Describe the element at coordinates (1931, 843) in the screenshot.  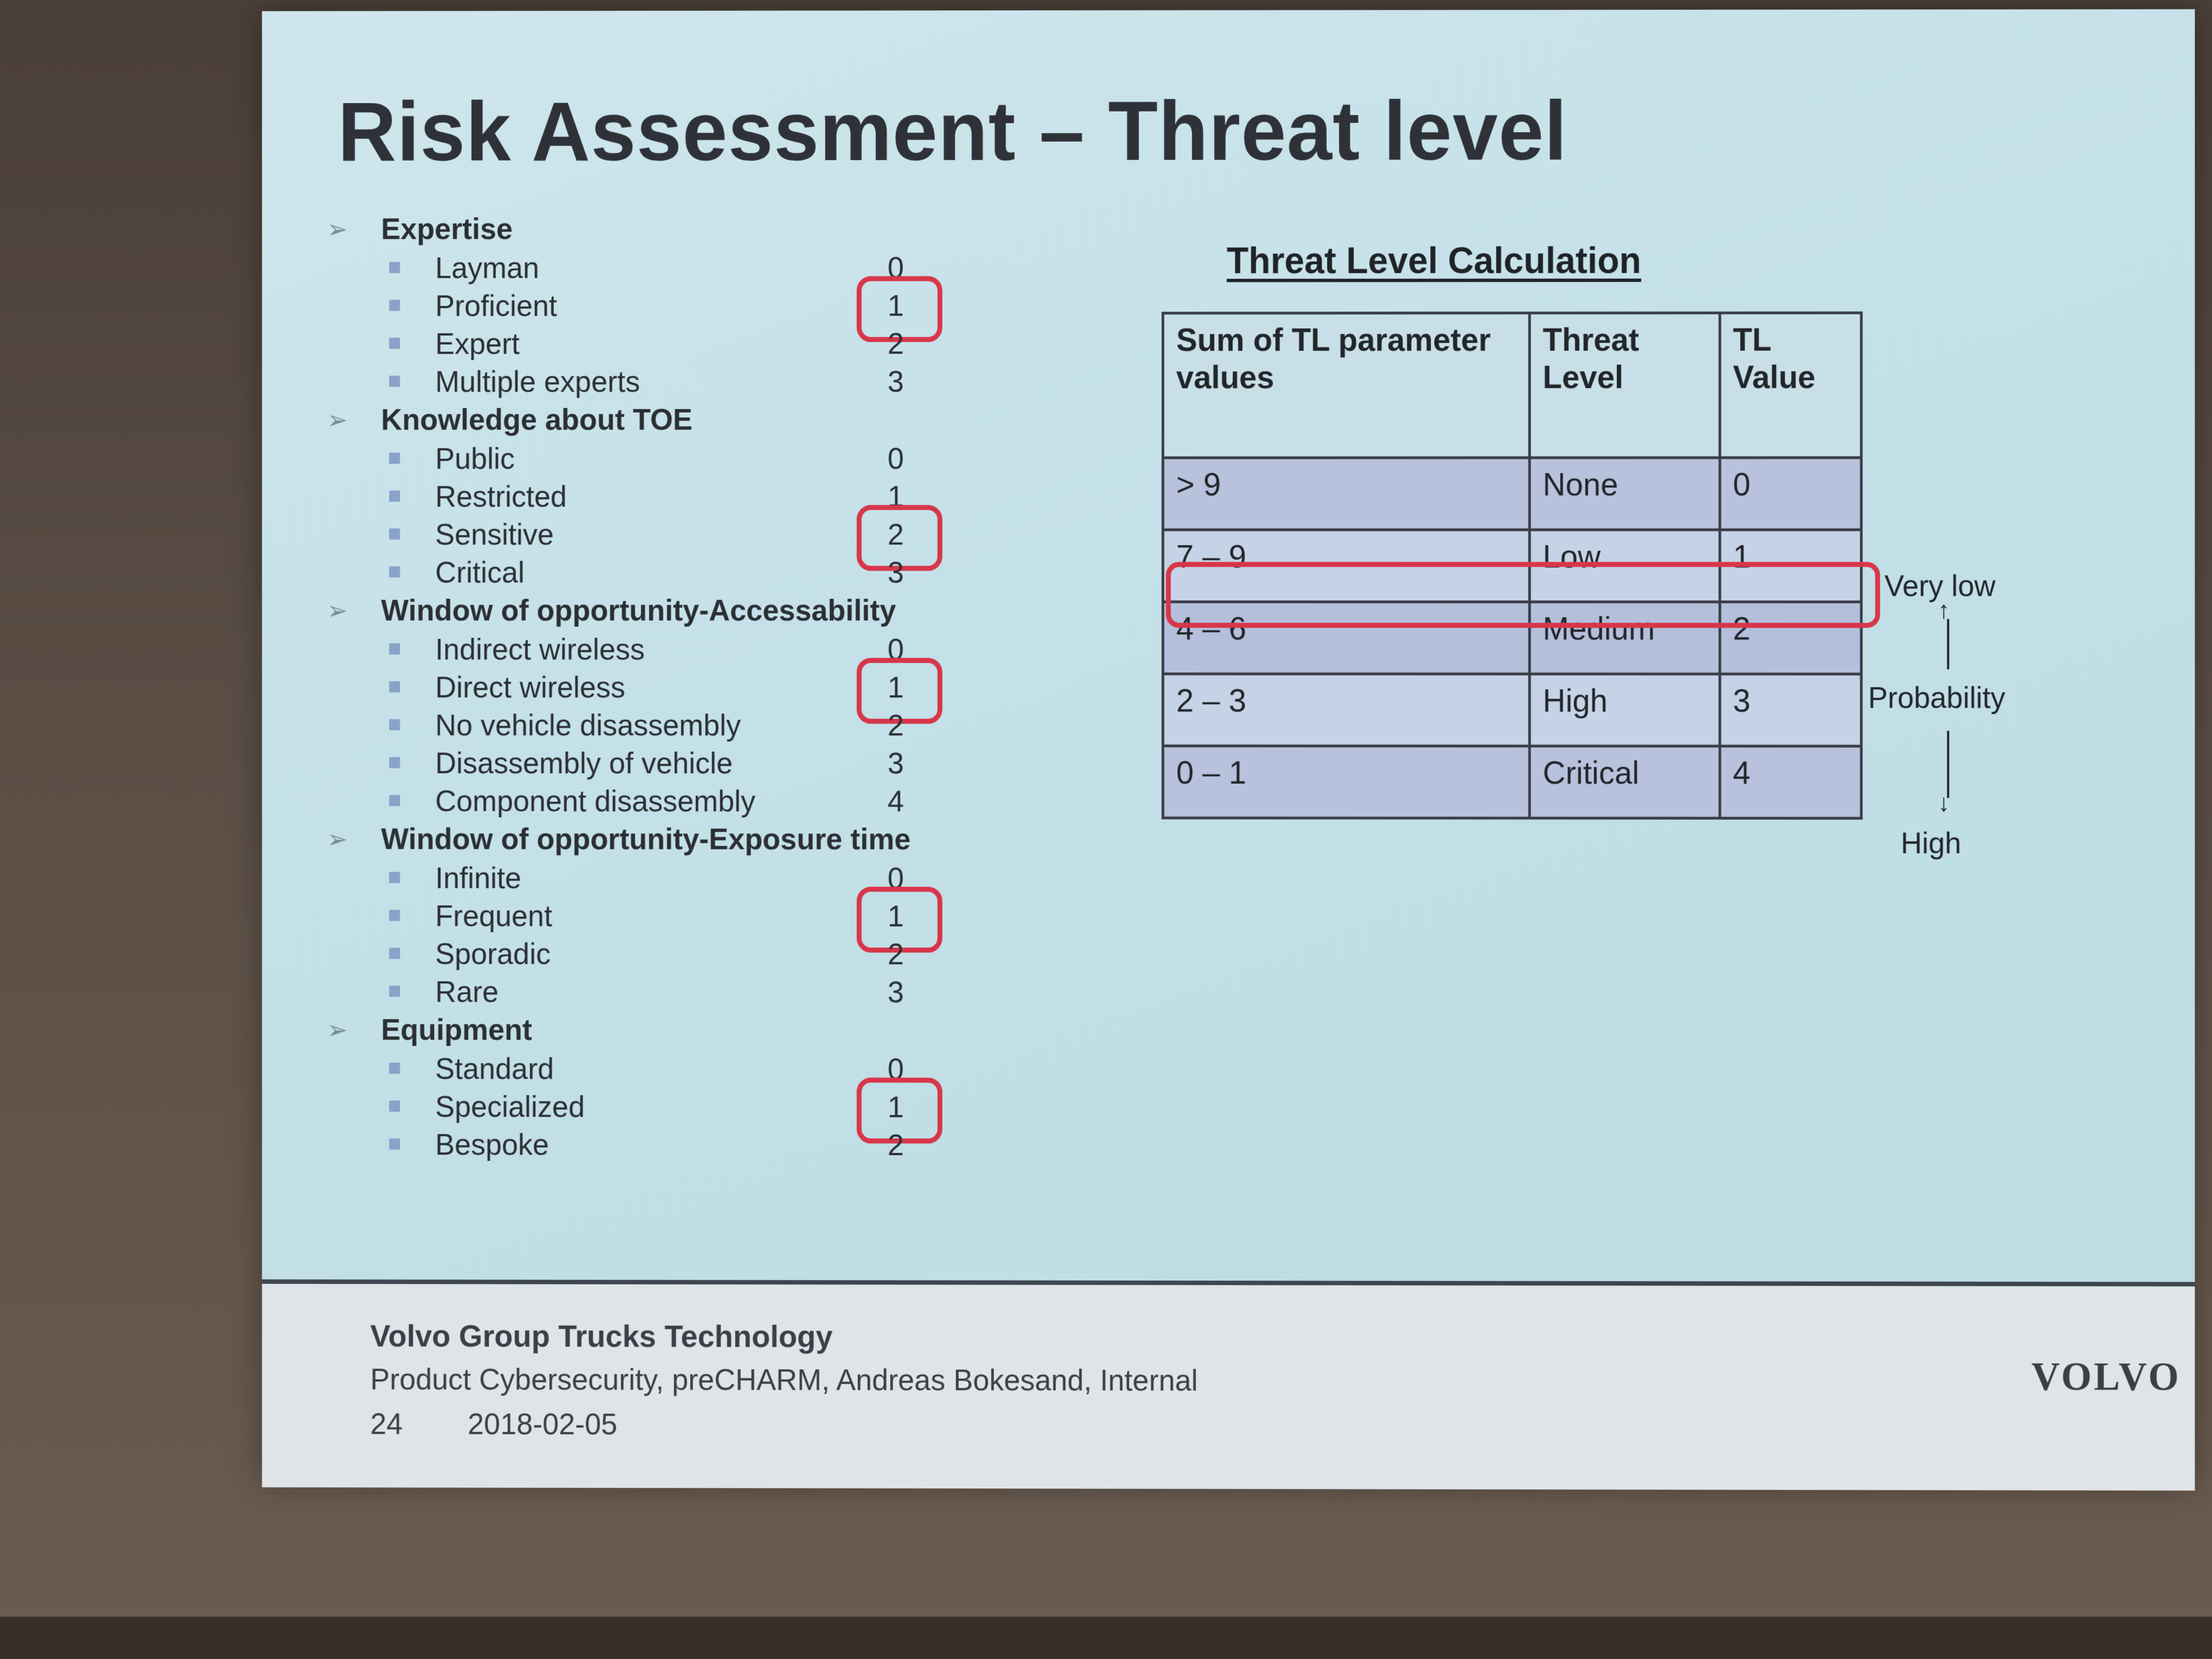
I see `scale-bottom-label: High` at that location.